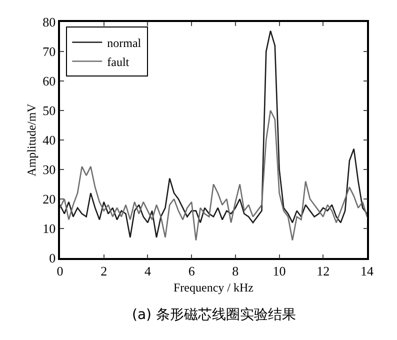  Describe the element at coordinates (49, 22) in the screenshot. I see `y-tick-label: 80` at that location.